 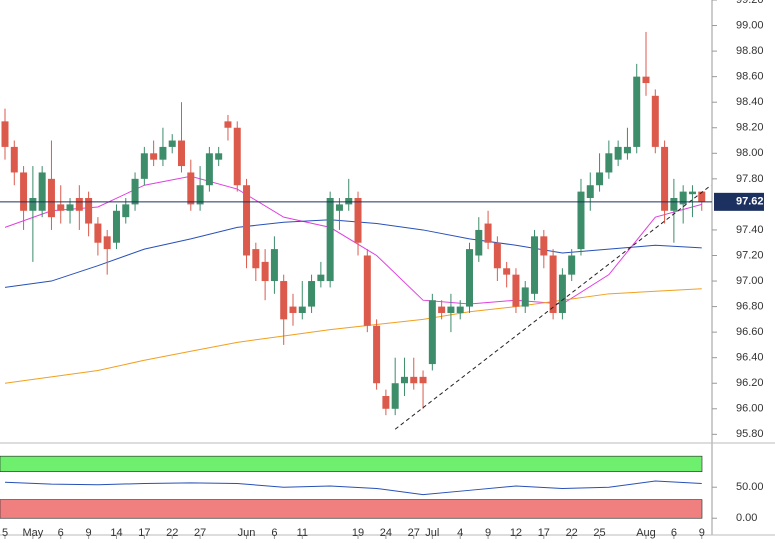 What do you see at coordinates (750, 51) in the screenshot?
I see `y-tick-label: 98.80` at bounding box center [750, 51].